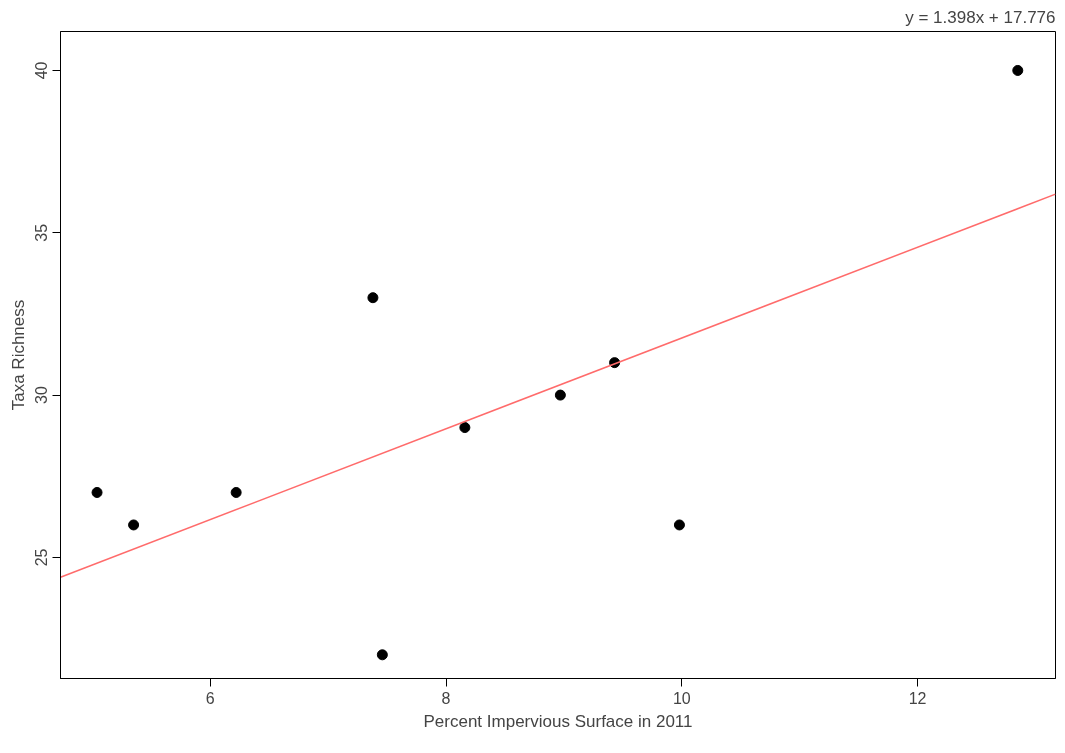 This screenshot has width=1065, height=753. I want to click on y-tick-label: 40, so click(42, 70).